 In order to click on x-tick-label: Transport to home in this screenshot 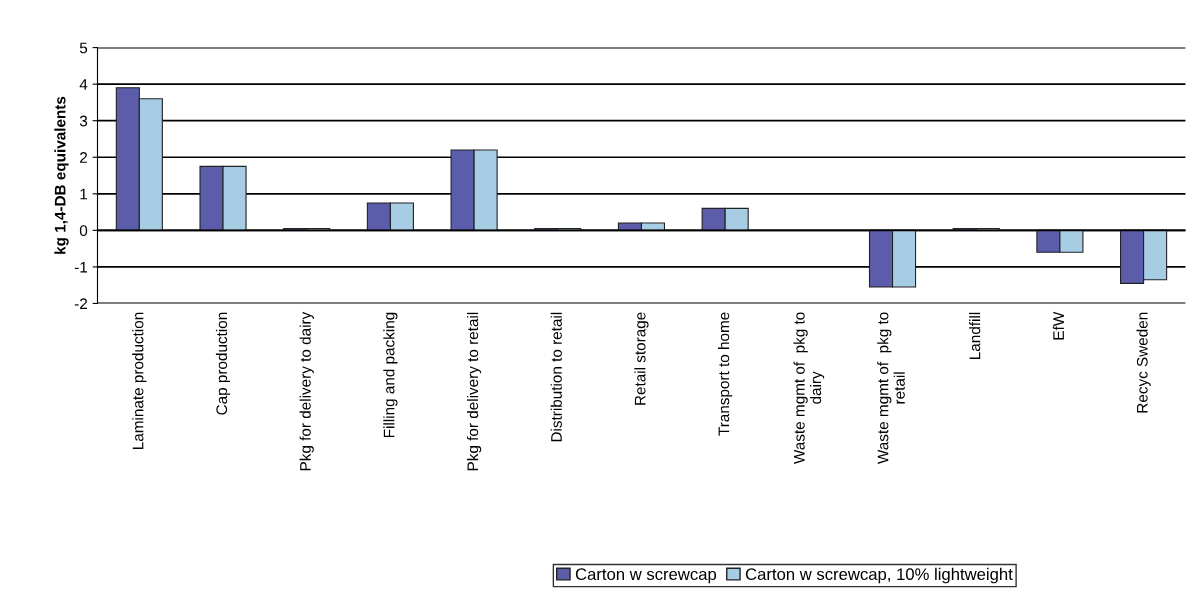, I will do `click(725, 374)`.